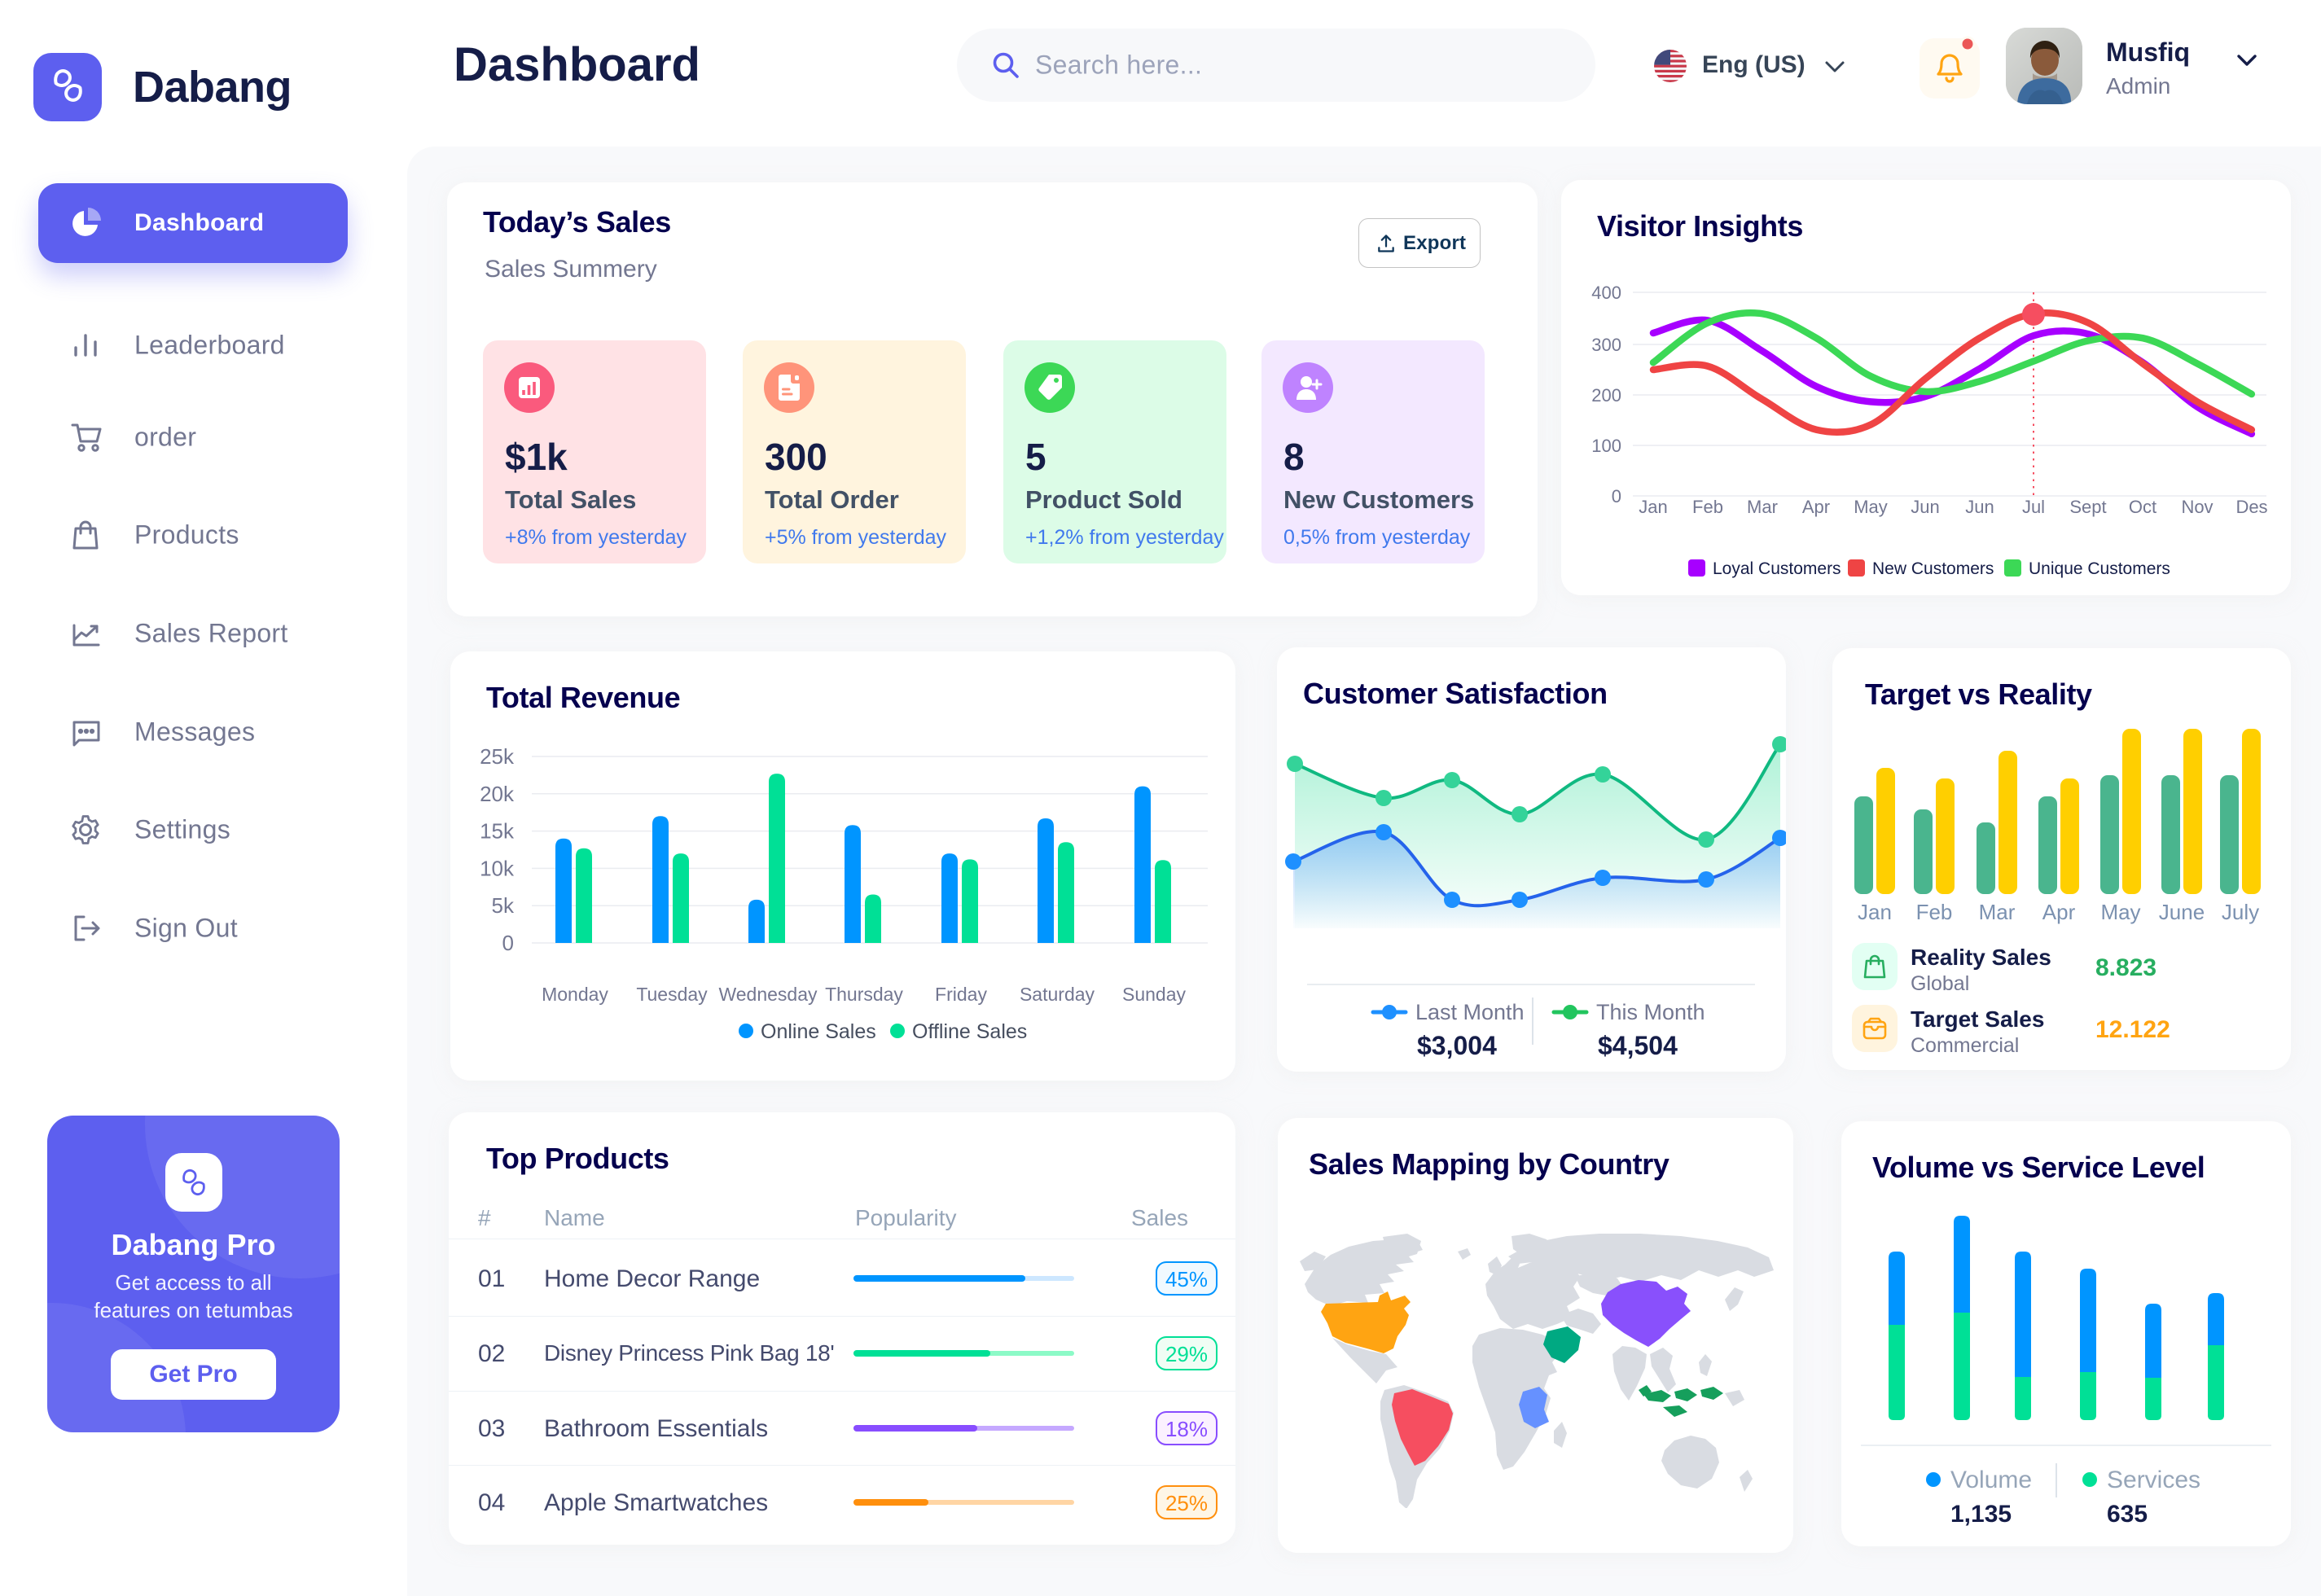  What do you see at coordinates (2153, 1480) in the screenshot?
I see `svg-text: Services` at bounding box center [2153, 1480].